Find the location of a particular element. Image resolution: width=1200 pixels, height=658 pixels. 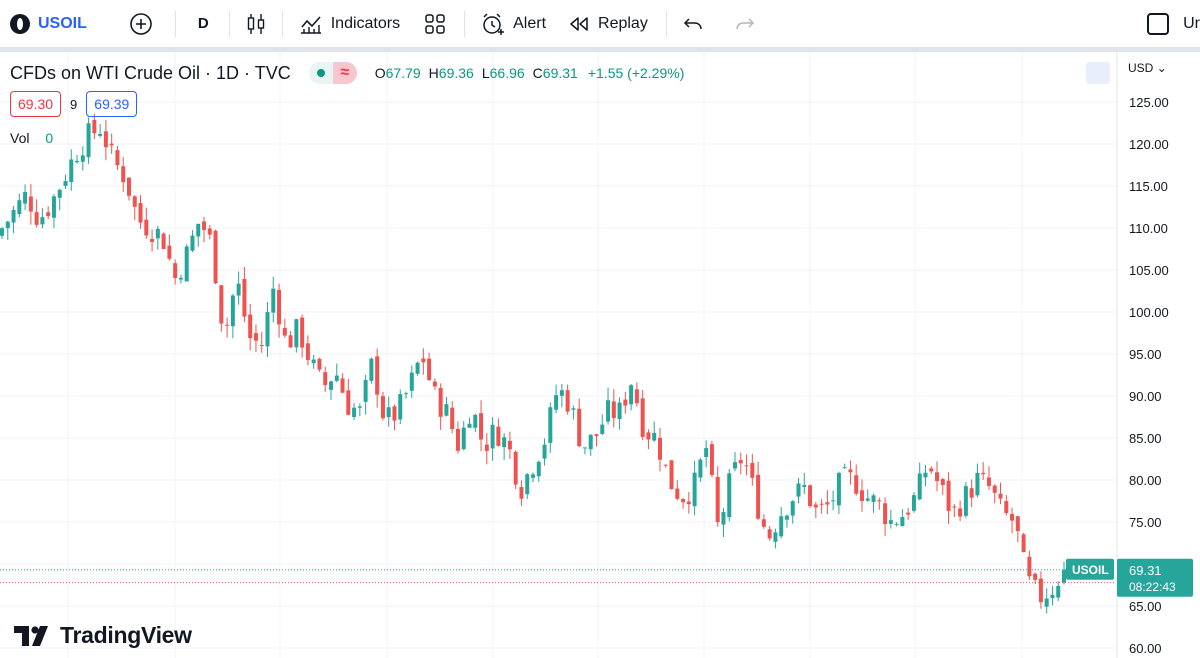

indicators-button: Indicators is located at coordinates (349, 24).